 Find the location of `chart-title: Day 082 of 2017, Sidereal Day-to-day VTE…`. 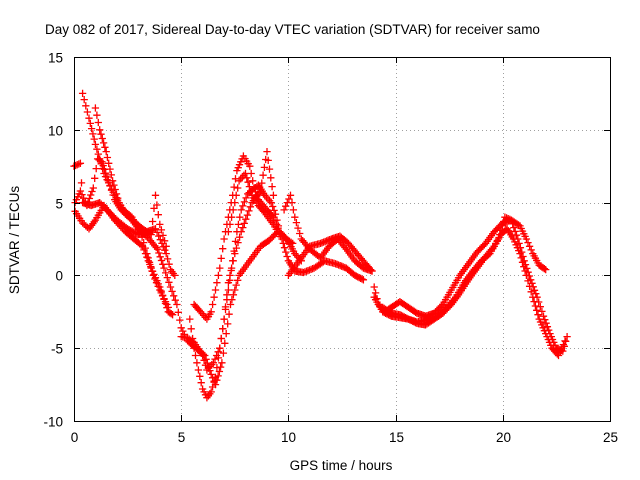

chart-title: Day 082 of 2017, Sidereal Day-to-day VTE… is located at coordinates (292, 29).